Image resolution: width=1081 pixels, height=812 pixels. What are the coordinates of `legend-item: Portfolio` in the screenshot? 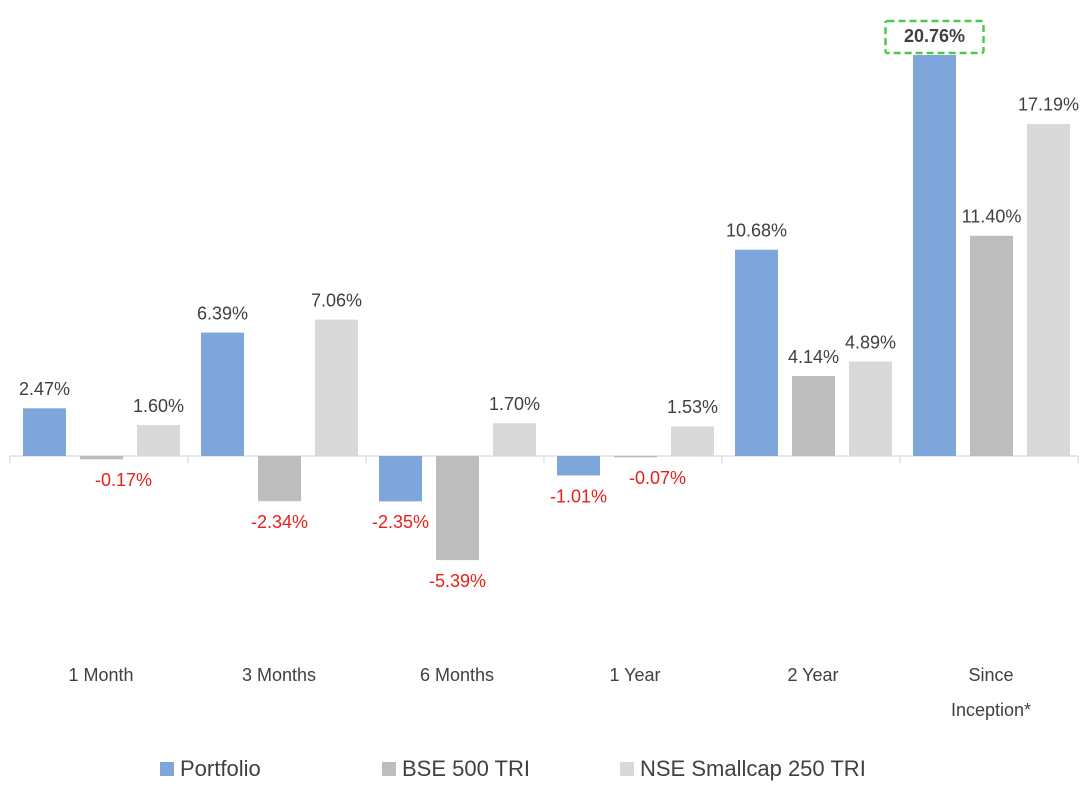 It's located at (210, 769).